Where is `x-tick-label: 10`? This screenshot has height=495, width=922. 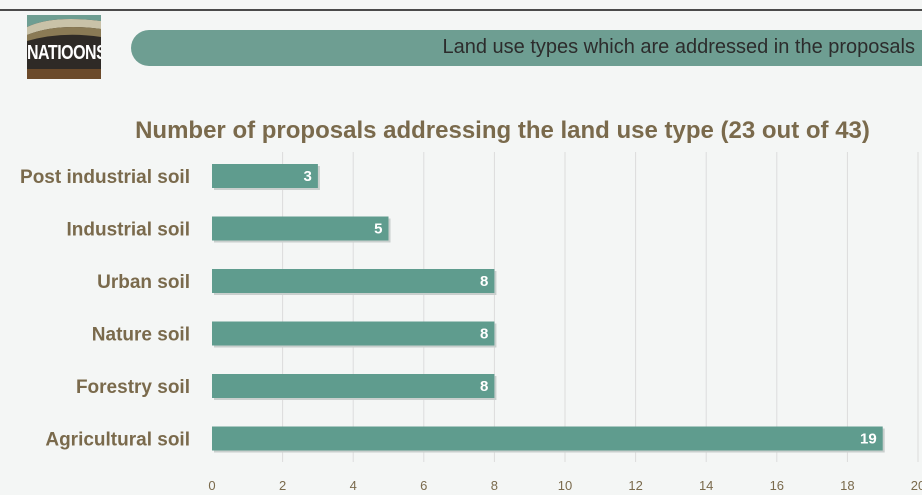
x-tick-label: 10 is located at coordinates (565, 485).